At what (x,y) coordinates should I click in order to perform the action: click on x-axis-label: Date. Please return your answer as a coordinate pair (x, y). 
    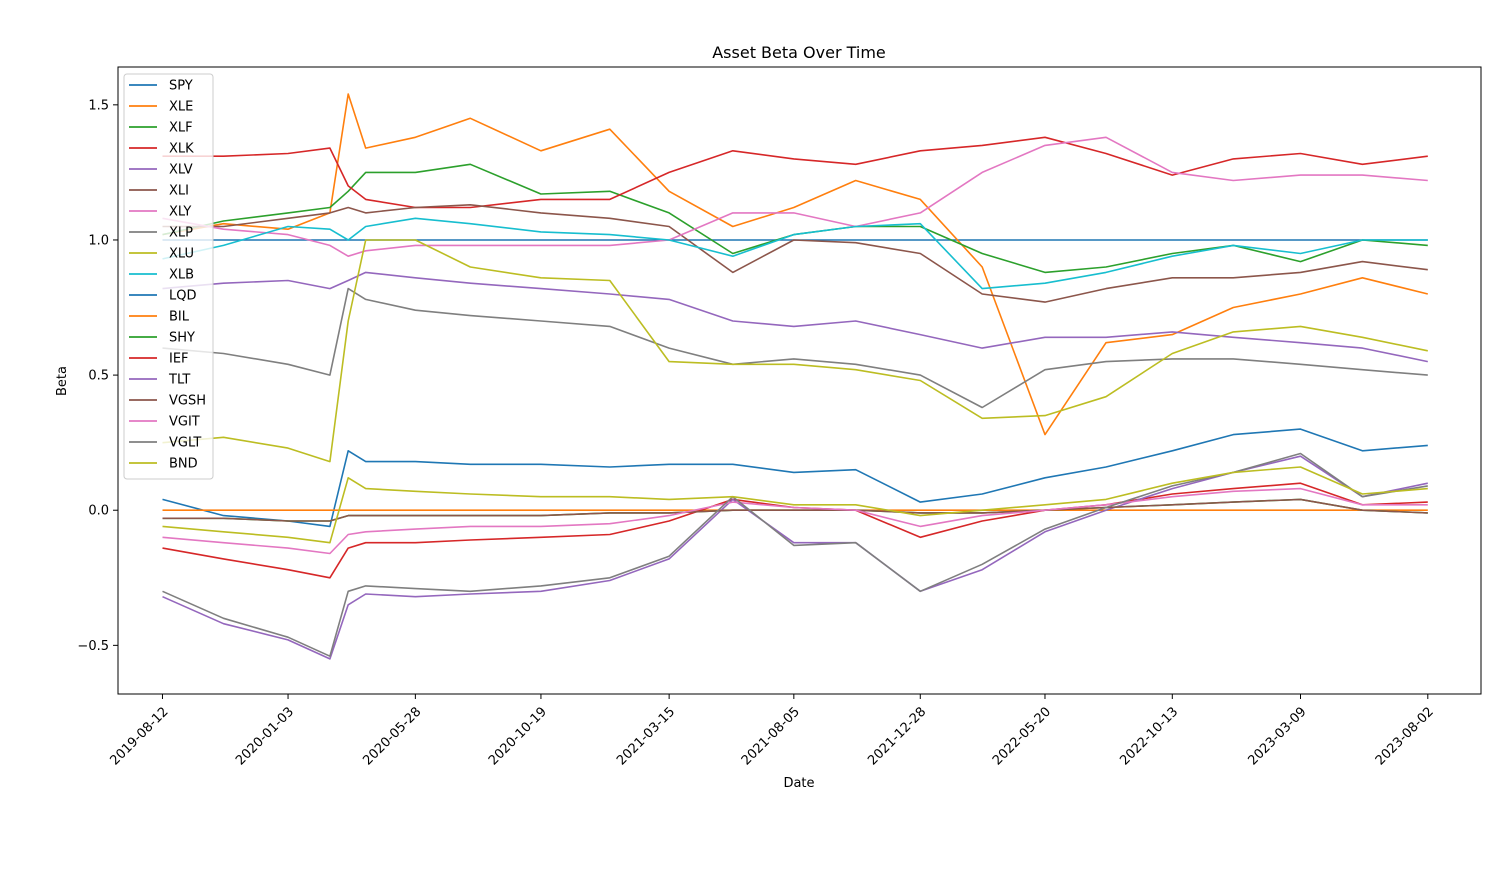
    Looking at the image, I should click on (798, 783).